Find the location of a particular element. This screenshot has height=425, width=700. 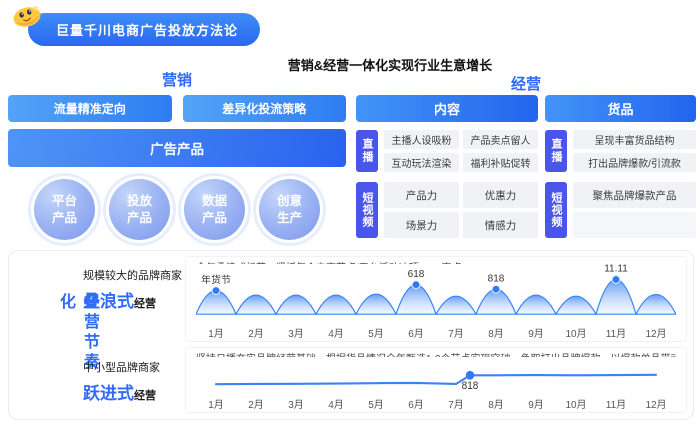

badge-title: 巨量千川电商广告投放方法论 is located at coordinates (147, 30).